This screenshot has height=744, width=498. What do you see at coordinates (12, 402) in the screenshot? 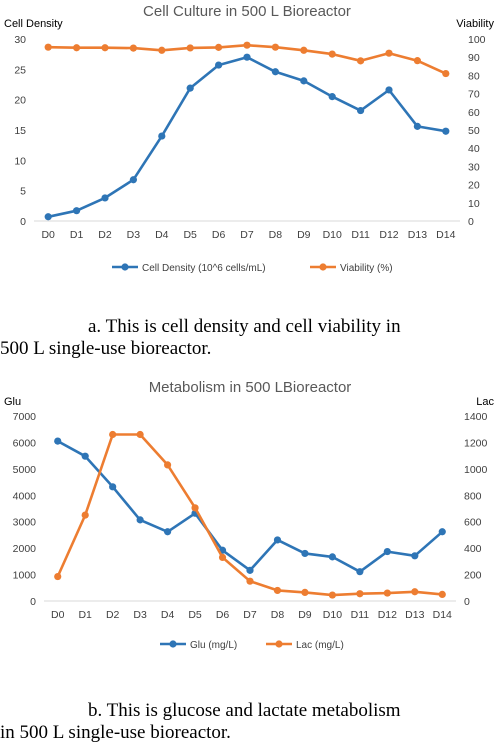
I see `left-axis-label: Glu` at bounding box center [12, 402].